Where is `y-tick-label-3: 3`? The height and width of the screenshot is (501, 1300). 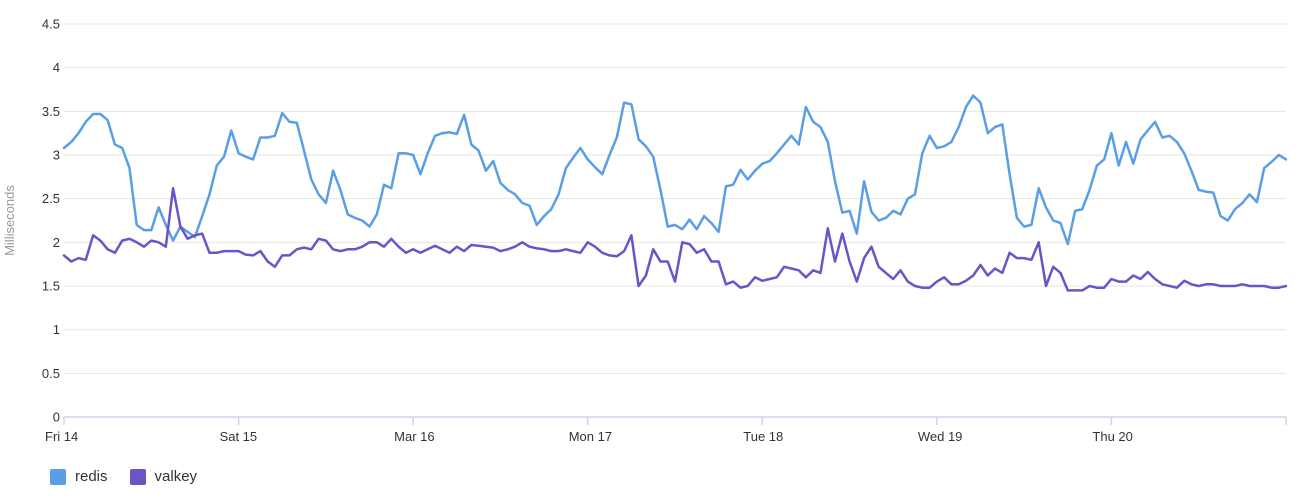 y-tick-label-3: 3 is located at coordinates (56, 155).